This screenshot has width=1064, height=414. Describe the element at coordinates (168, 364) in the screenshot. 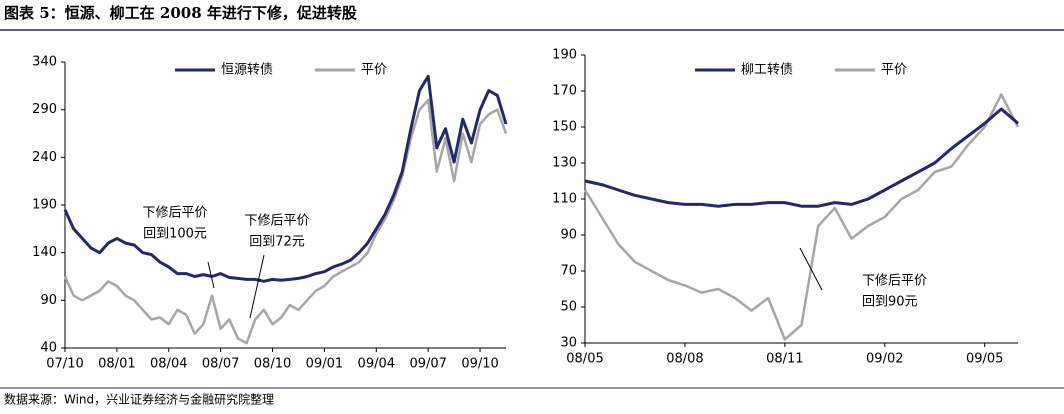

I see `x-tick-label: 08/04` at that location.